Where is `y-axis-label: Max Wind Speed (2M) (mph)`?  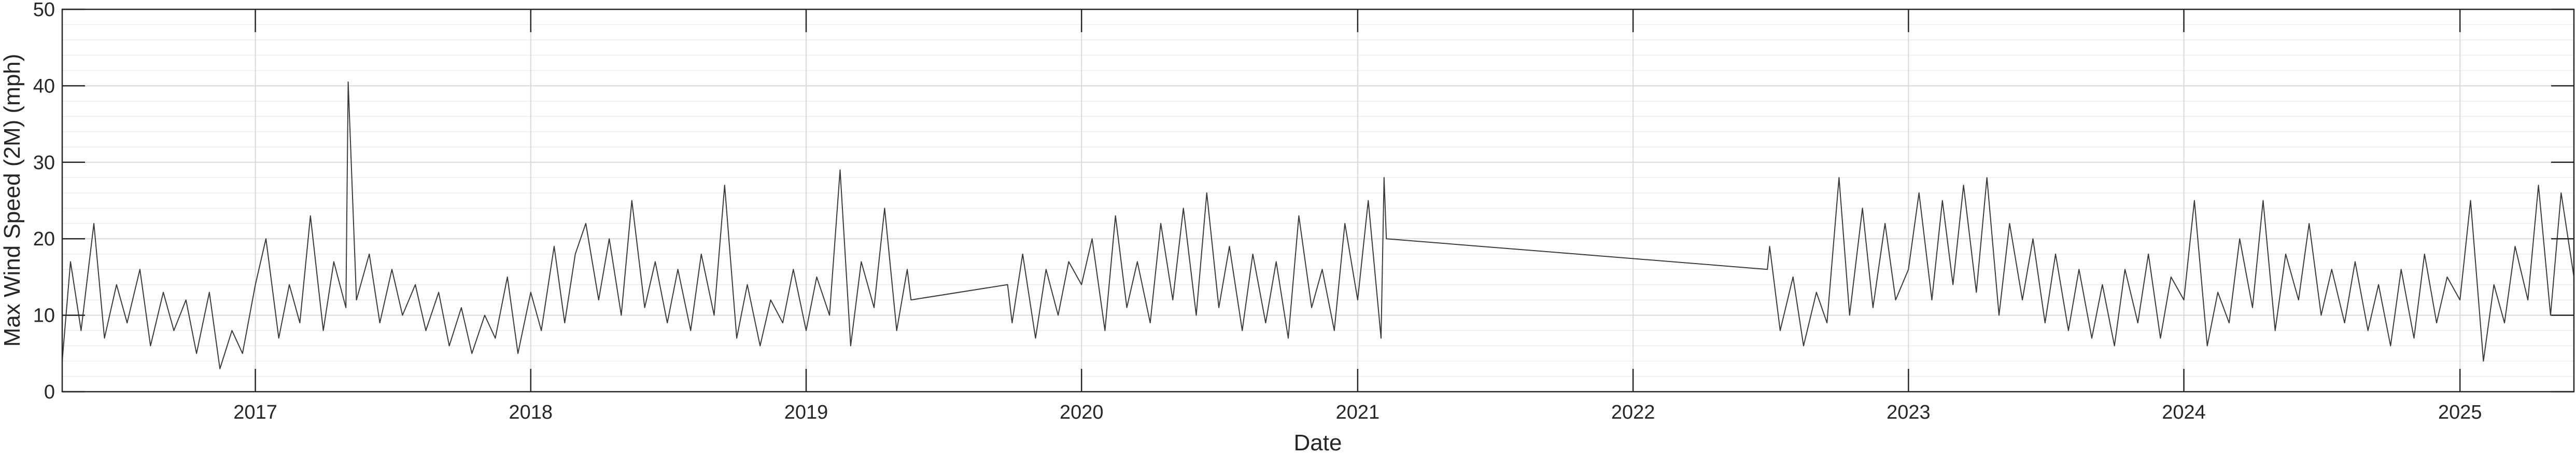 y-axis-label: Max Wind Speed (2M) (mph) is located at coordinates (12, 200).